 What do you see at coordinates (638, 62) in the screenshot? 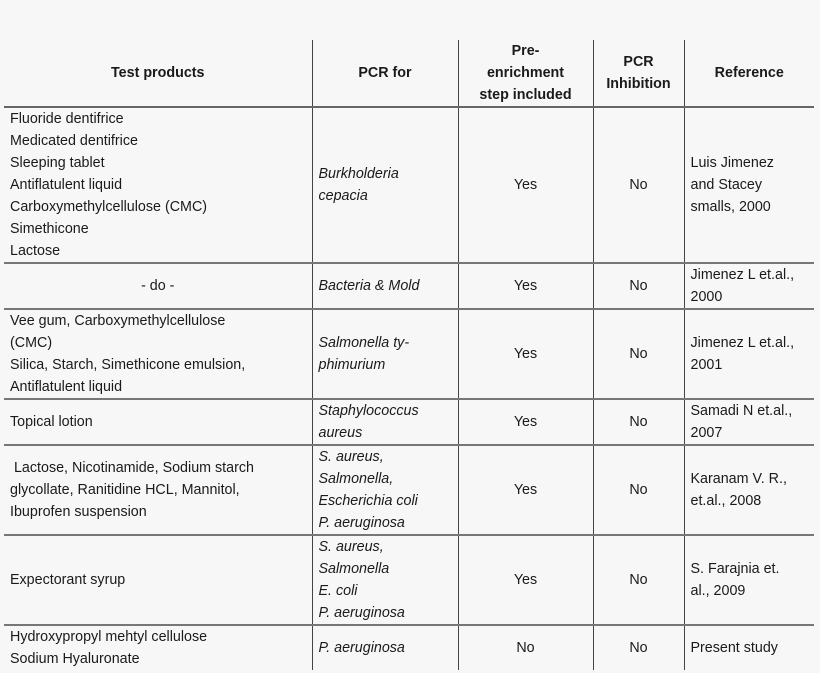
I see `header-text: PCR` at bounding box center [638, 62].